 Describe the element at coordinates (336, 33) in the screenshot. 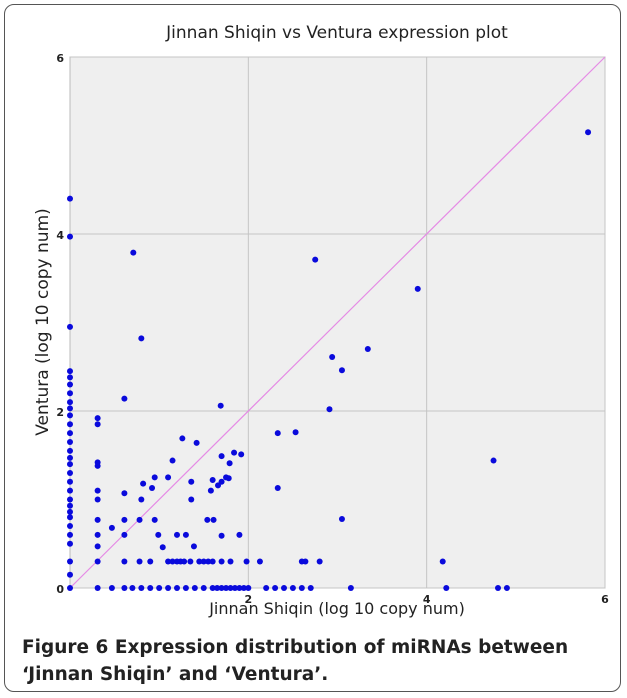

I see `chart-title: Jinnan Shiqin vs Ventura expression plot` at that location.